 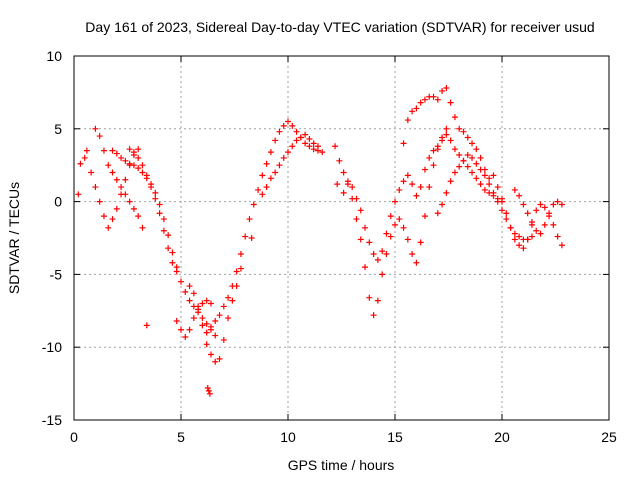 I want to click on series-trace-j, so click(x=380, y=217).